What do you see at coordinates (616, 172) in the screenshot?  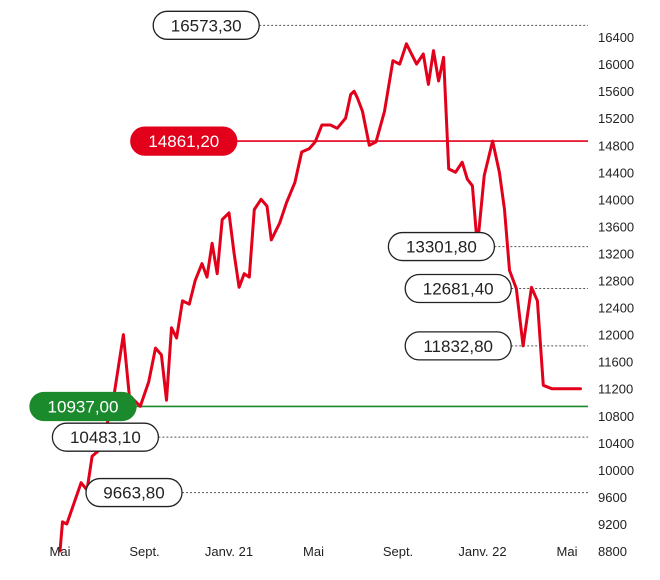 I see `y-tick-label: 14400` at bounding box center [616, 172].